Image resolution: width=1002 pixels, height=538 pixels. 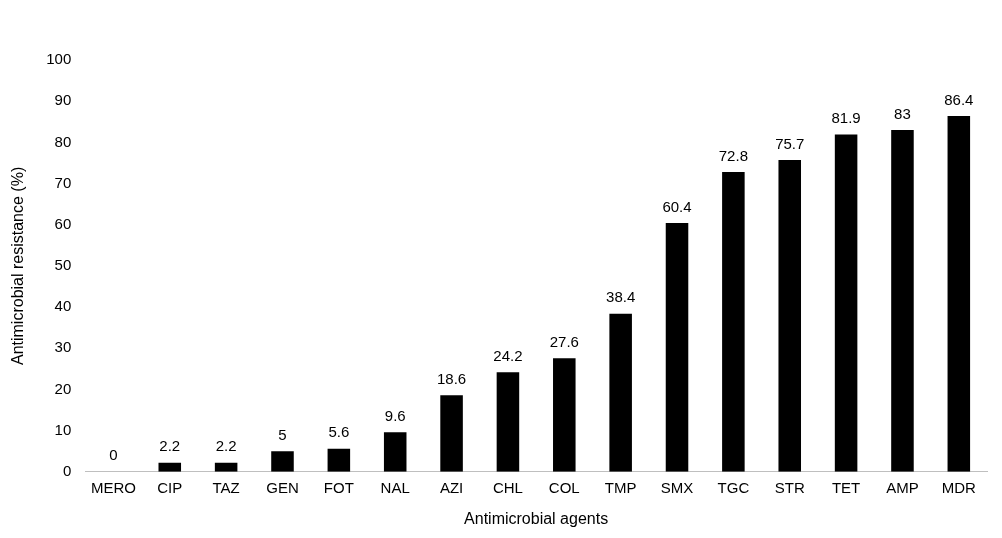 I want to click on x-tick-label: SMX, so click(x=677, y=487).